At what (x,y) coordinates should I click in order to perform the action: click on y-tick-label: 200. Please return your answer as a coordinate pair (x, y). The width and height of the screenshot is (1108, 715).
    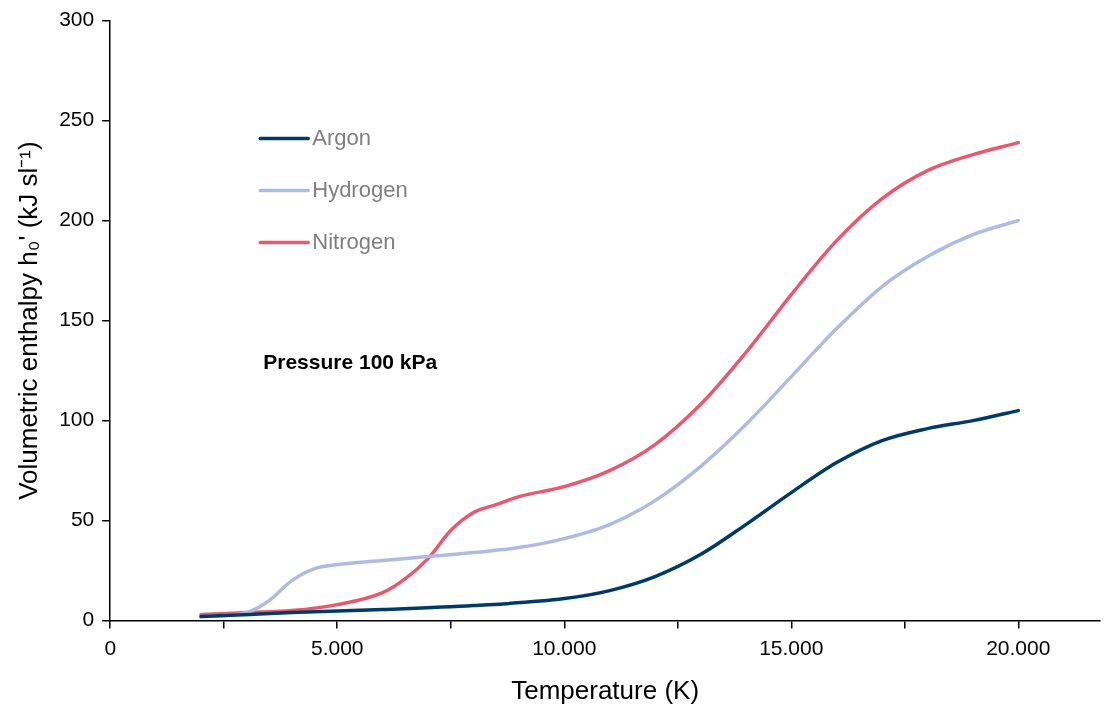
    Looking at the image, I should click on (77, 219).